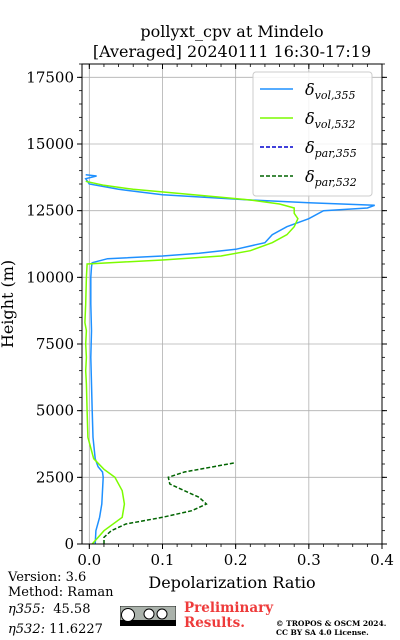 The image size is (400, 640). I want to click on preliminary-note: Preliminary Results., so click(228, 616).